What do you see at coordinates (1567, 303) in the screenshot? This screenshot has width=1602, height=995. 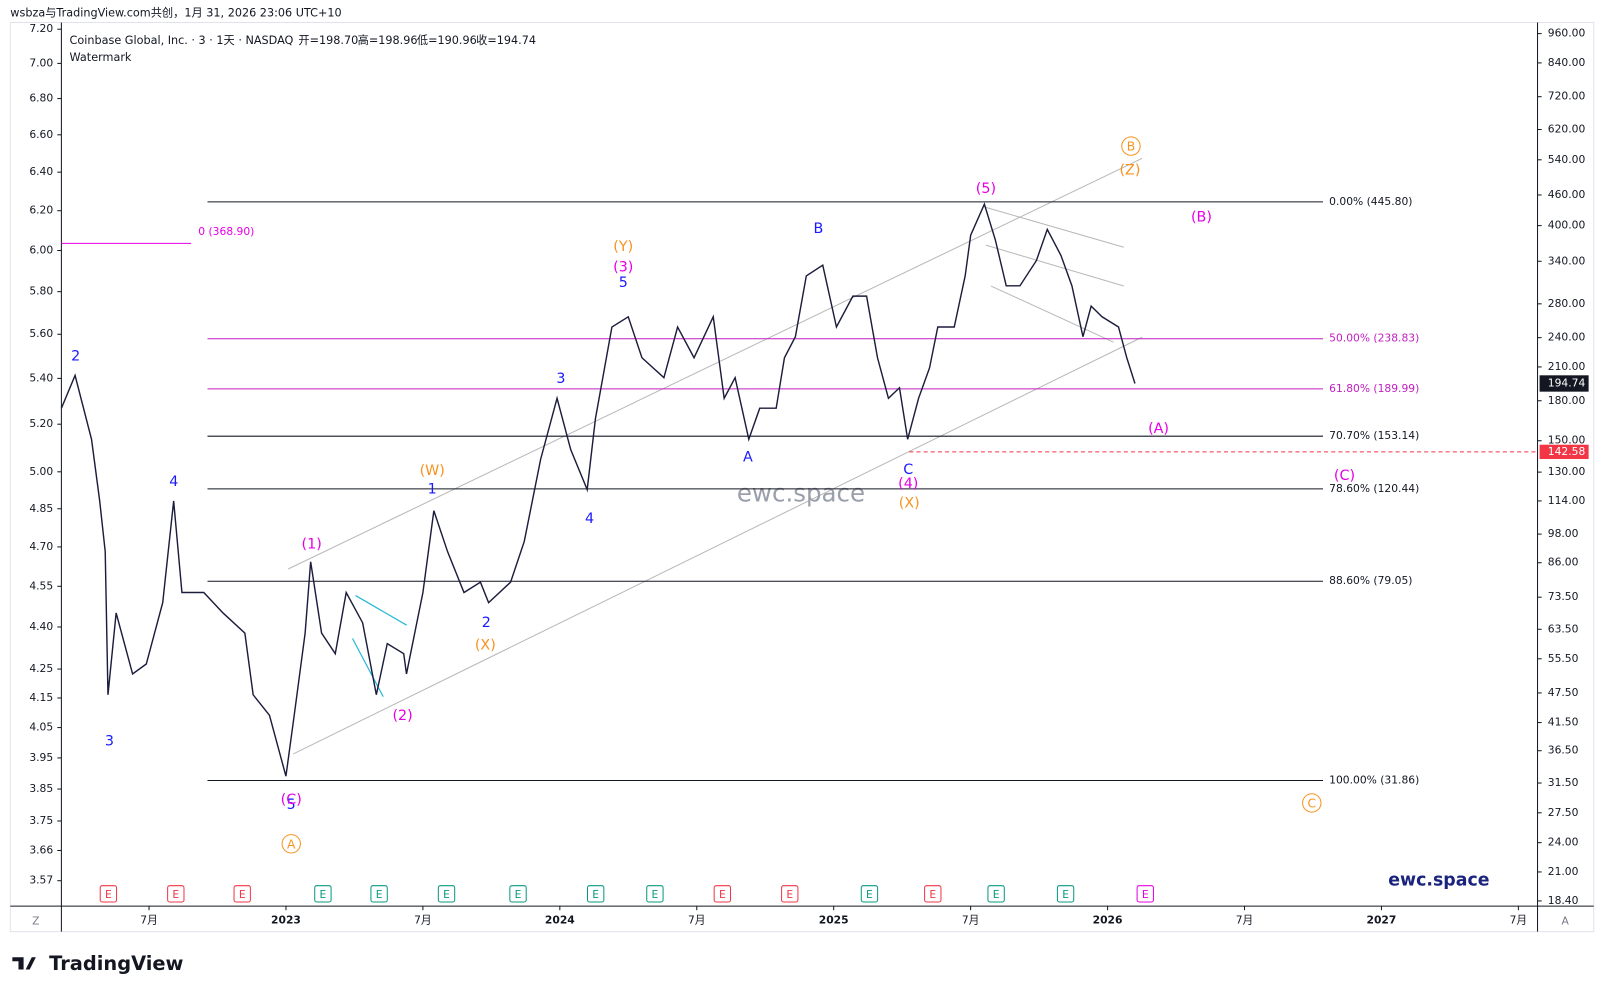 I see `y-tick-label: 280.00` at bounding box center [1567, 303].